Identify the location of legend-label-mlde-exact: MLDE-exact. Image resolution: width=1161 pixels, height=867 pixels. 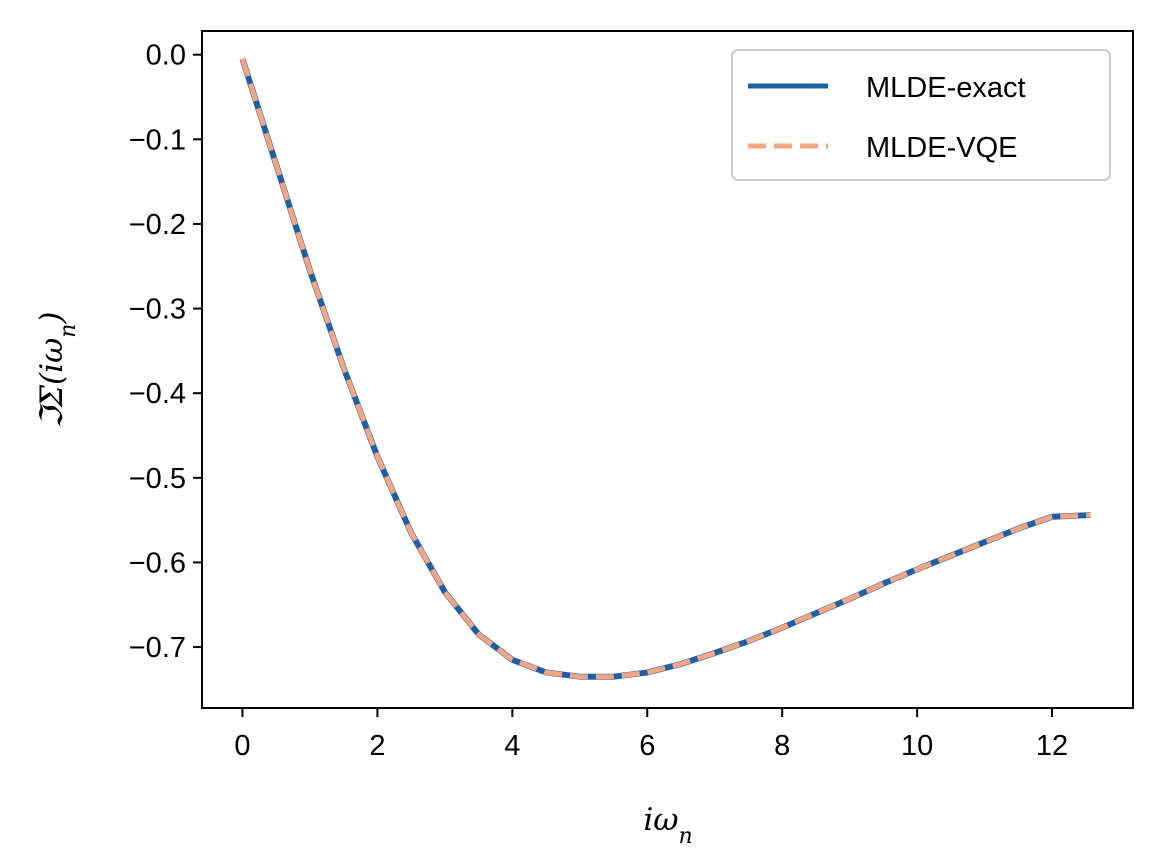
(946, 88).